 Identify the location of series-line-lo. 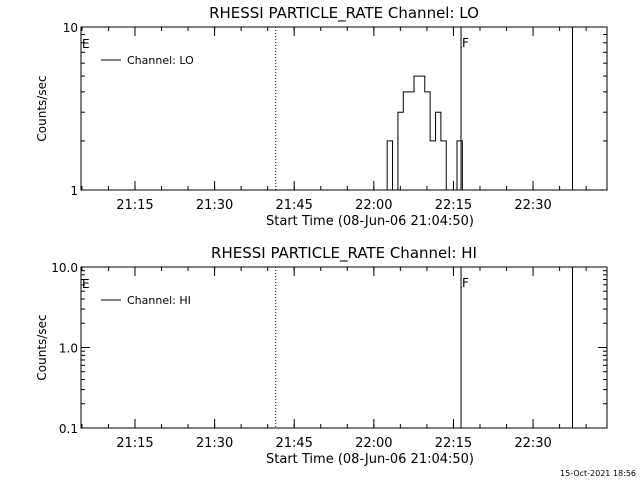
(424, 133).